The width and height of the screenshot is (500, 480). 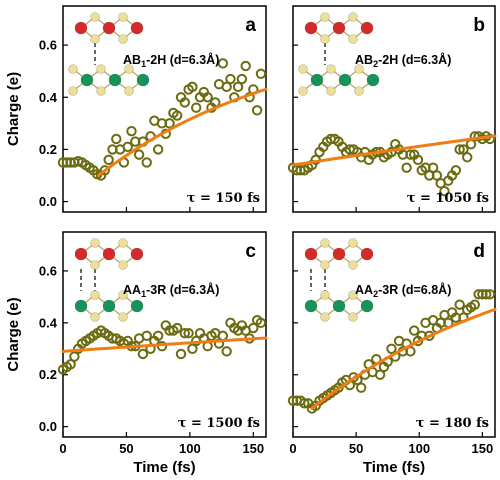 I want to click on stacking-label: AA2-3R (d=6.8Å), so click(x=403, y=290).